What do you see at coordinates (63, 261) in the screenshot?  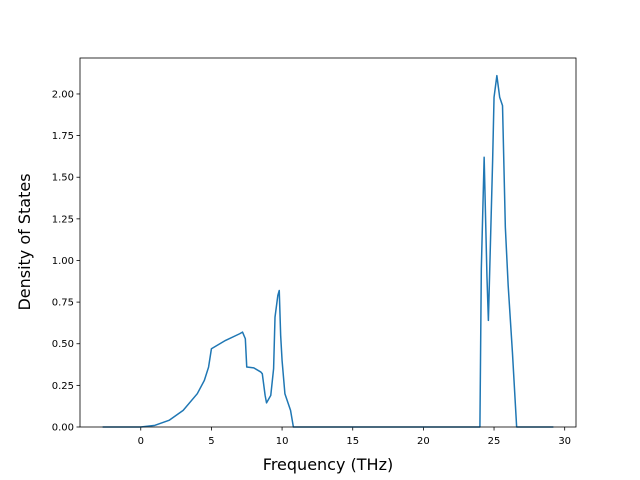 I see `y-tick-label: 1.00` at bounding box center [63, 261].